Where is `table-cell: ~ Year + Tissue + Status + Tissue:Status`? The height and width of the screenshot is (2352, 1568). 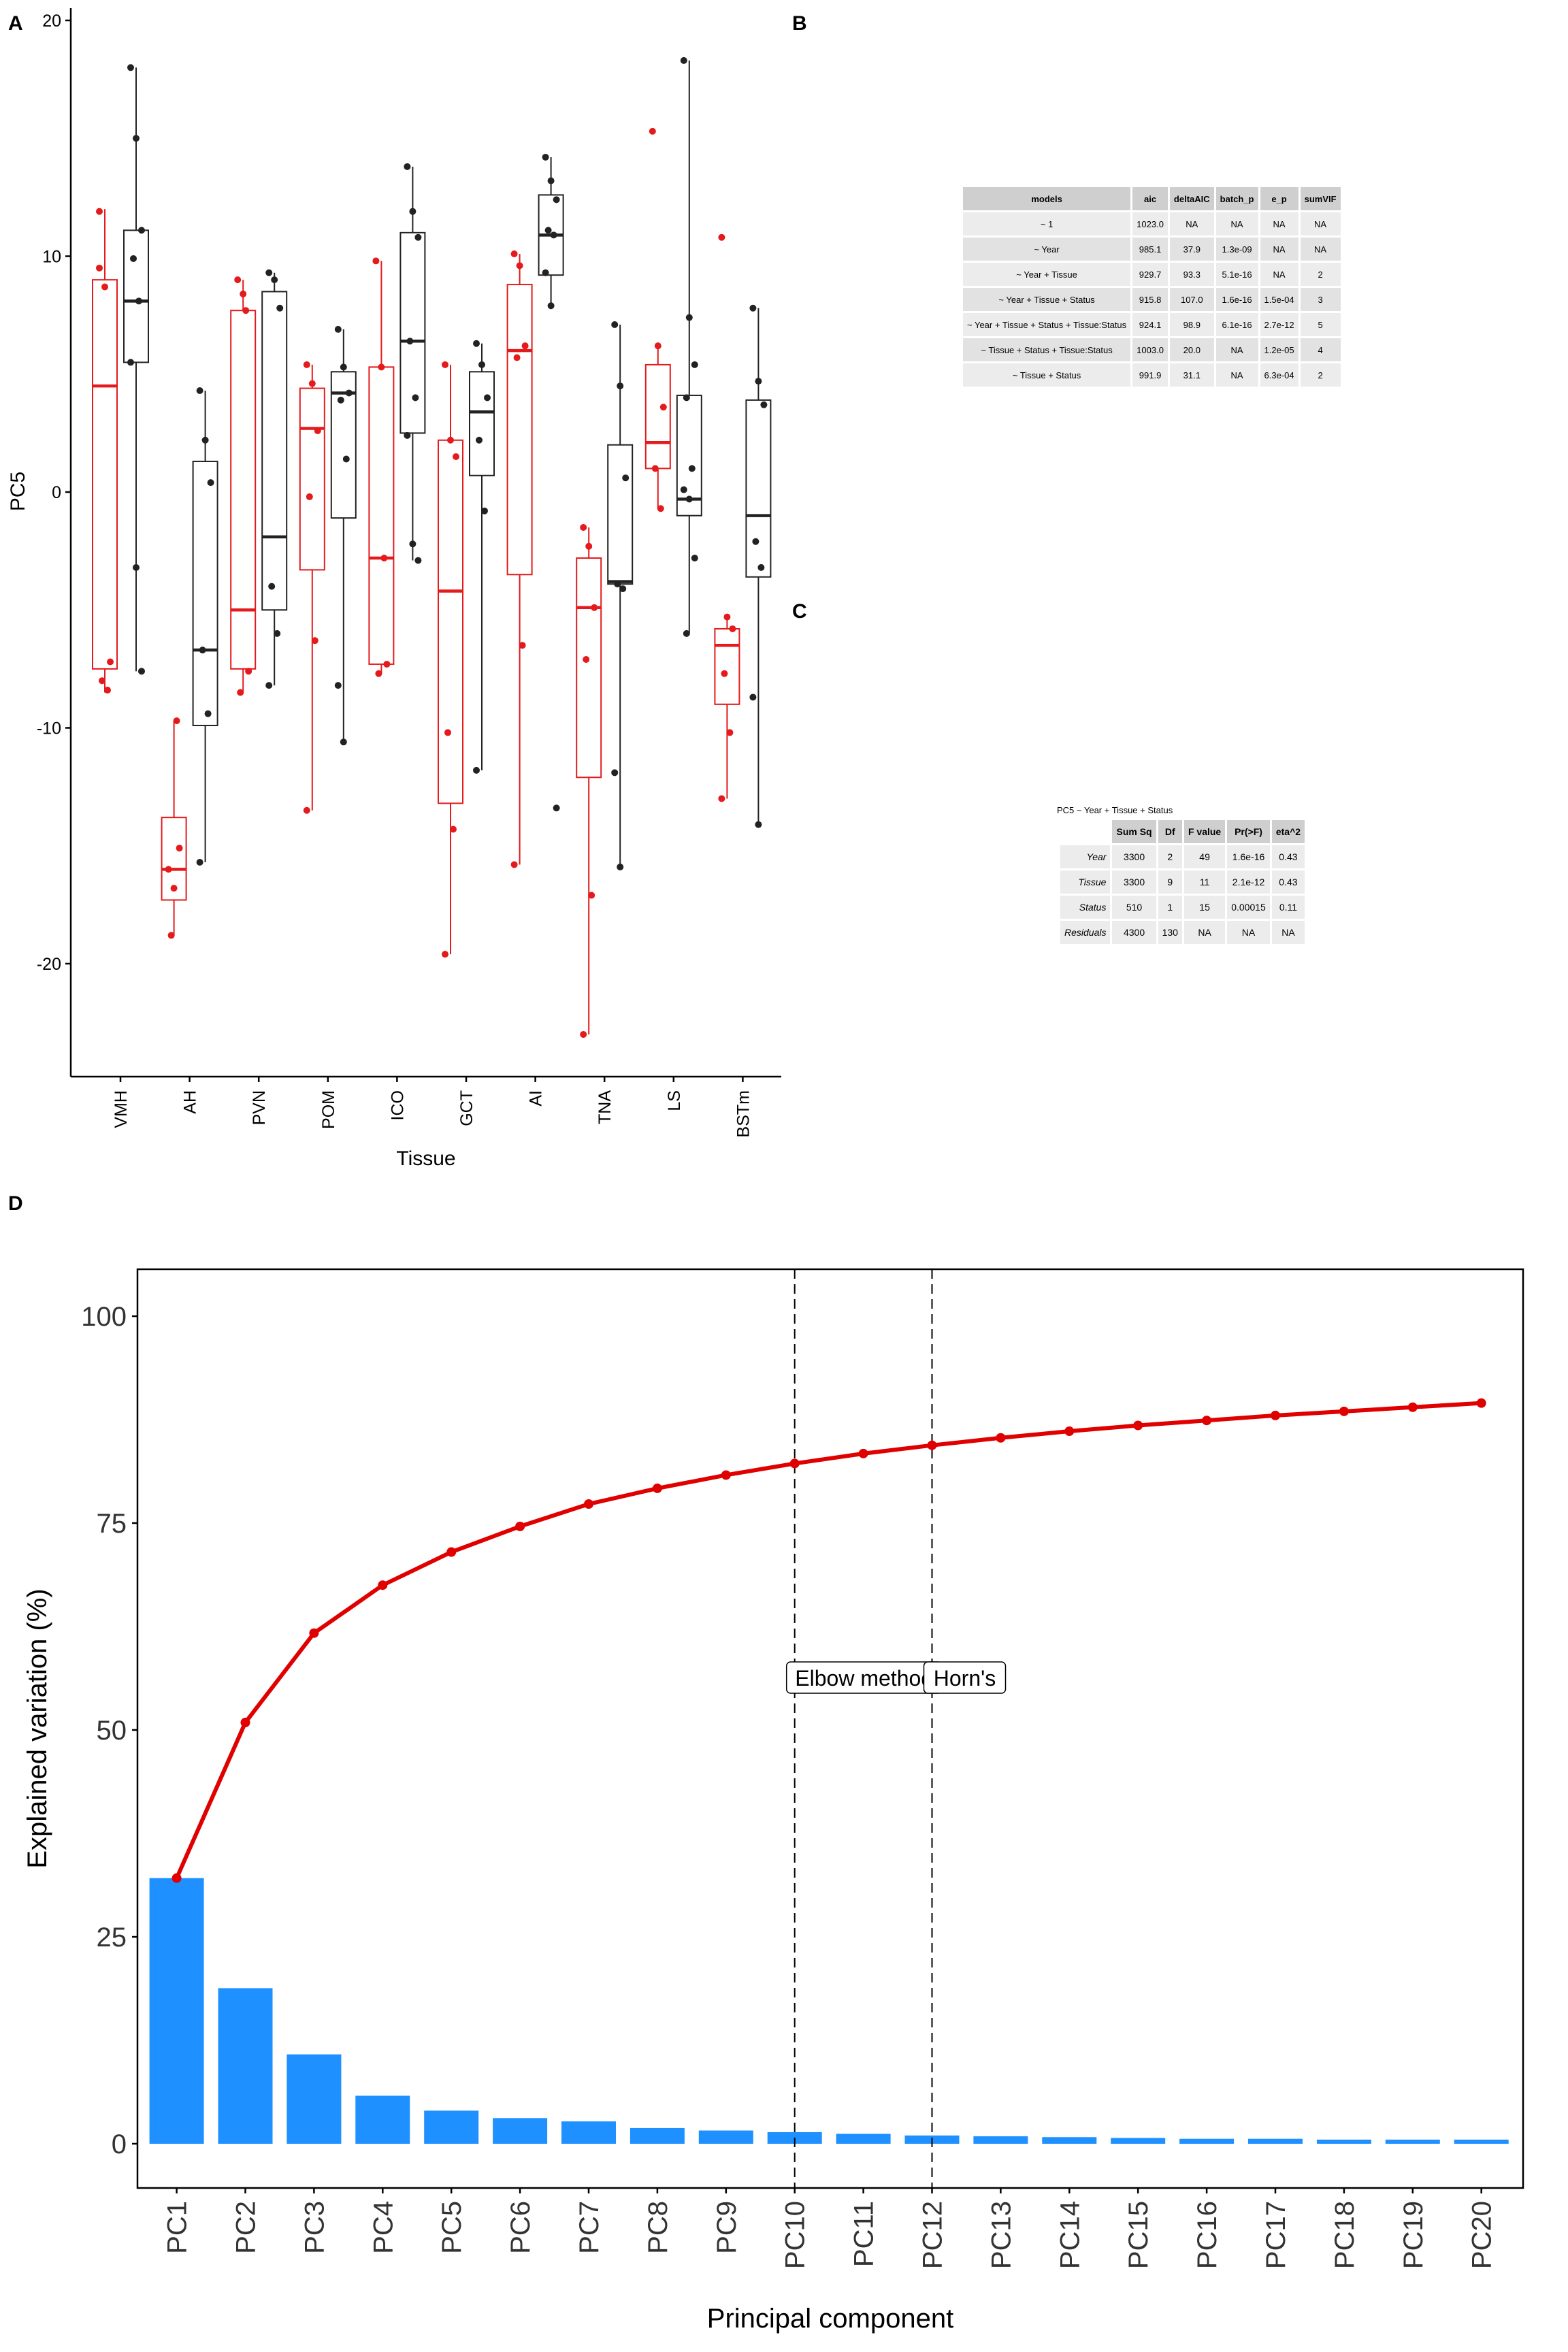 table-cell: ~ Year + Tissue + Status + Tissue:Status is located at coordinates (1047, 325).